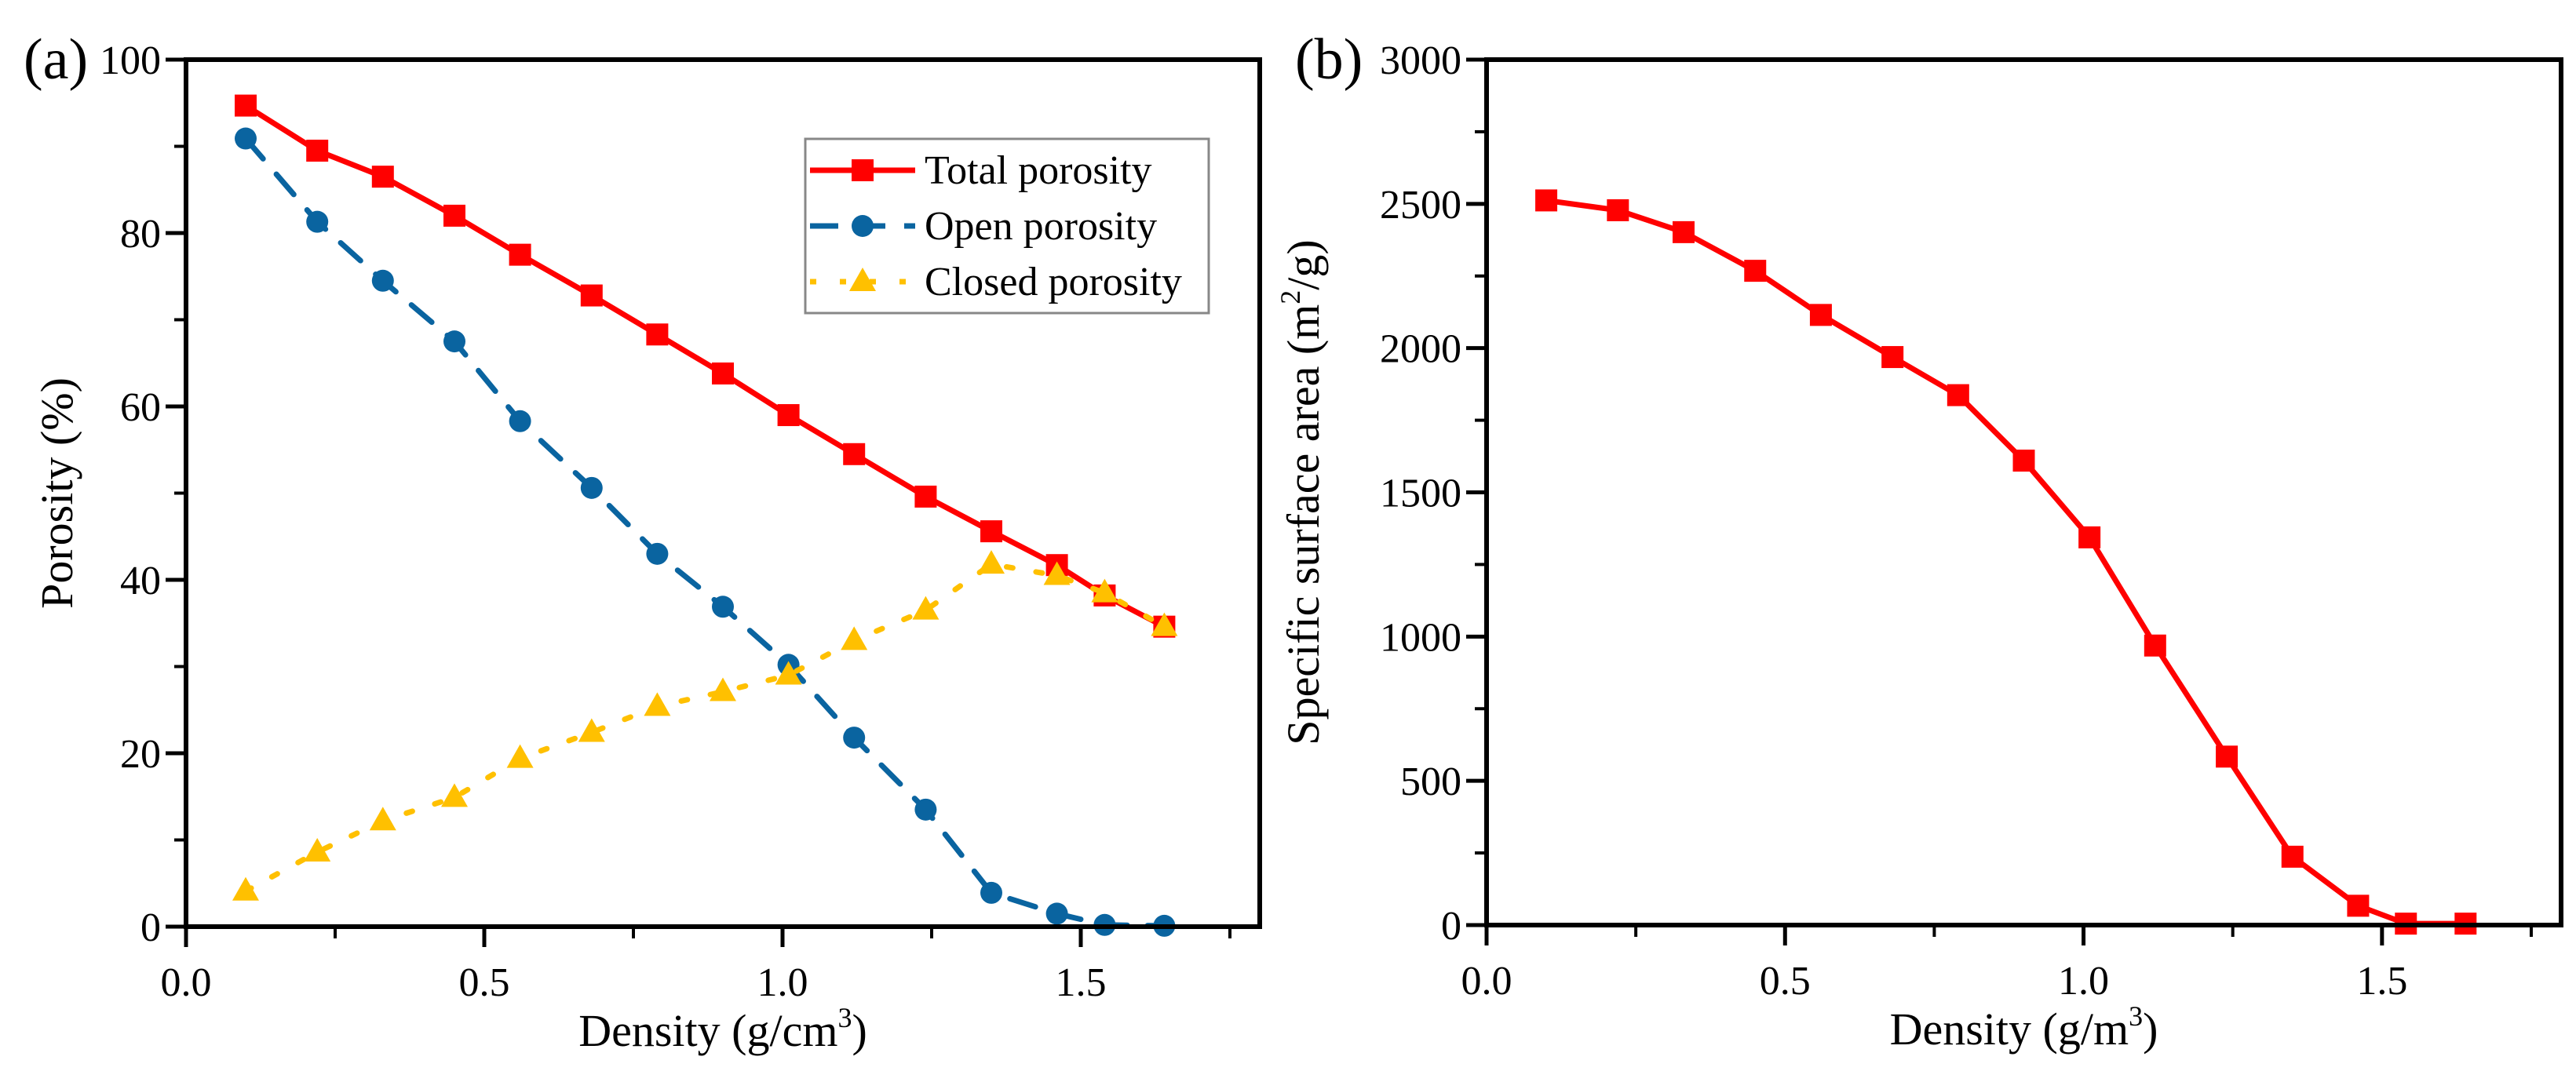  What do you see at coordinates (140, 755) in the screenshot?
I see `y-tick-label: 20` at bounding box center [140, 755].